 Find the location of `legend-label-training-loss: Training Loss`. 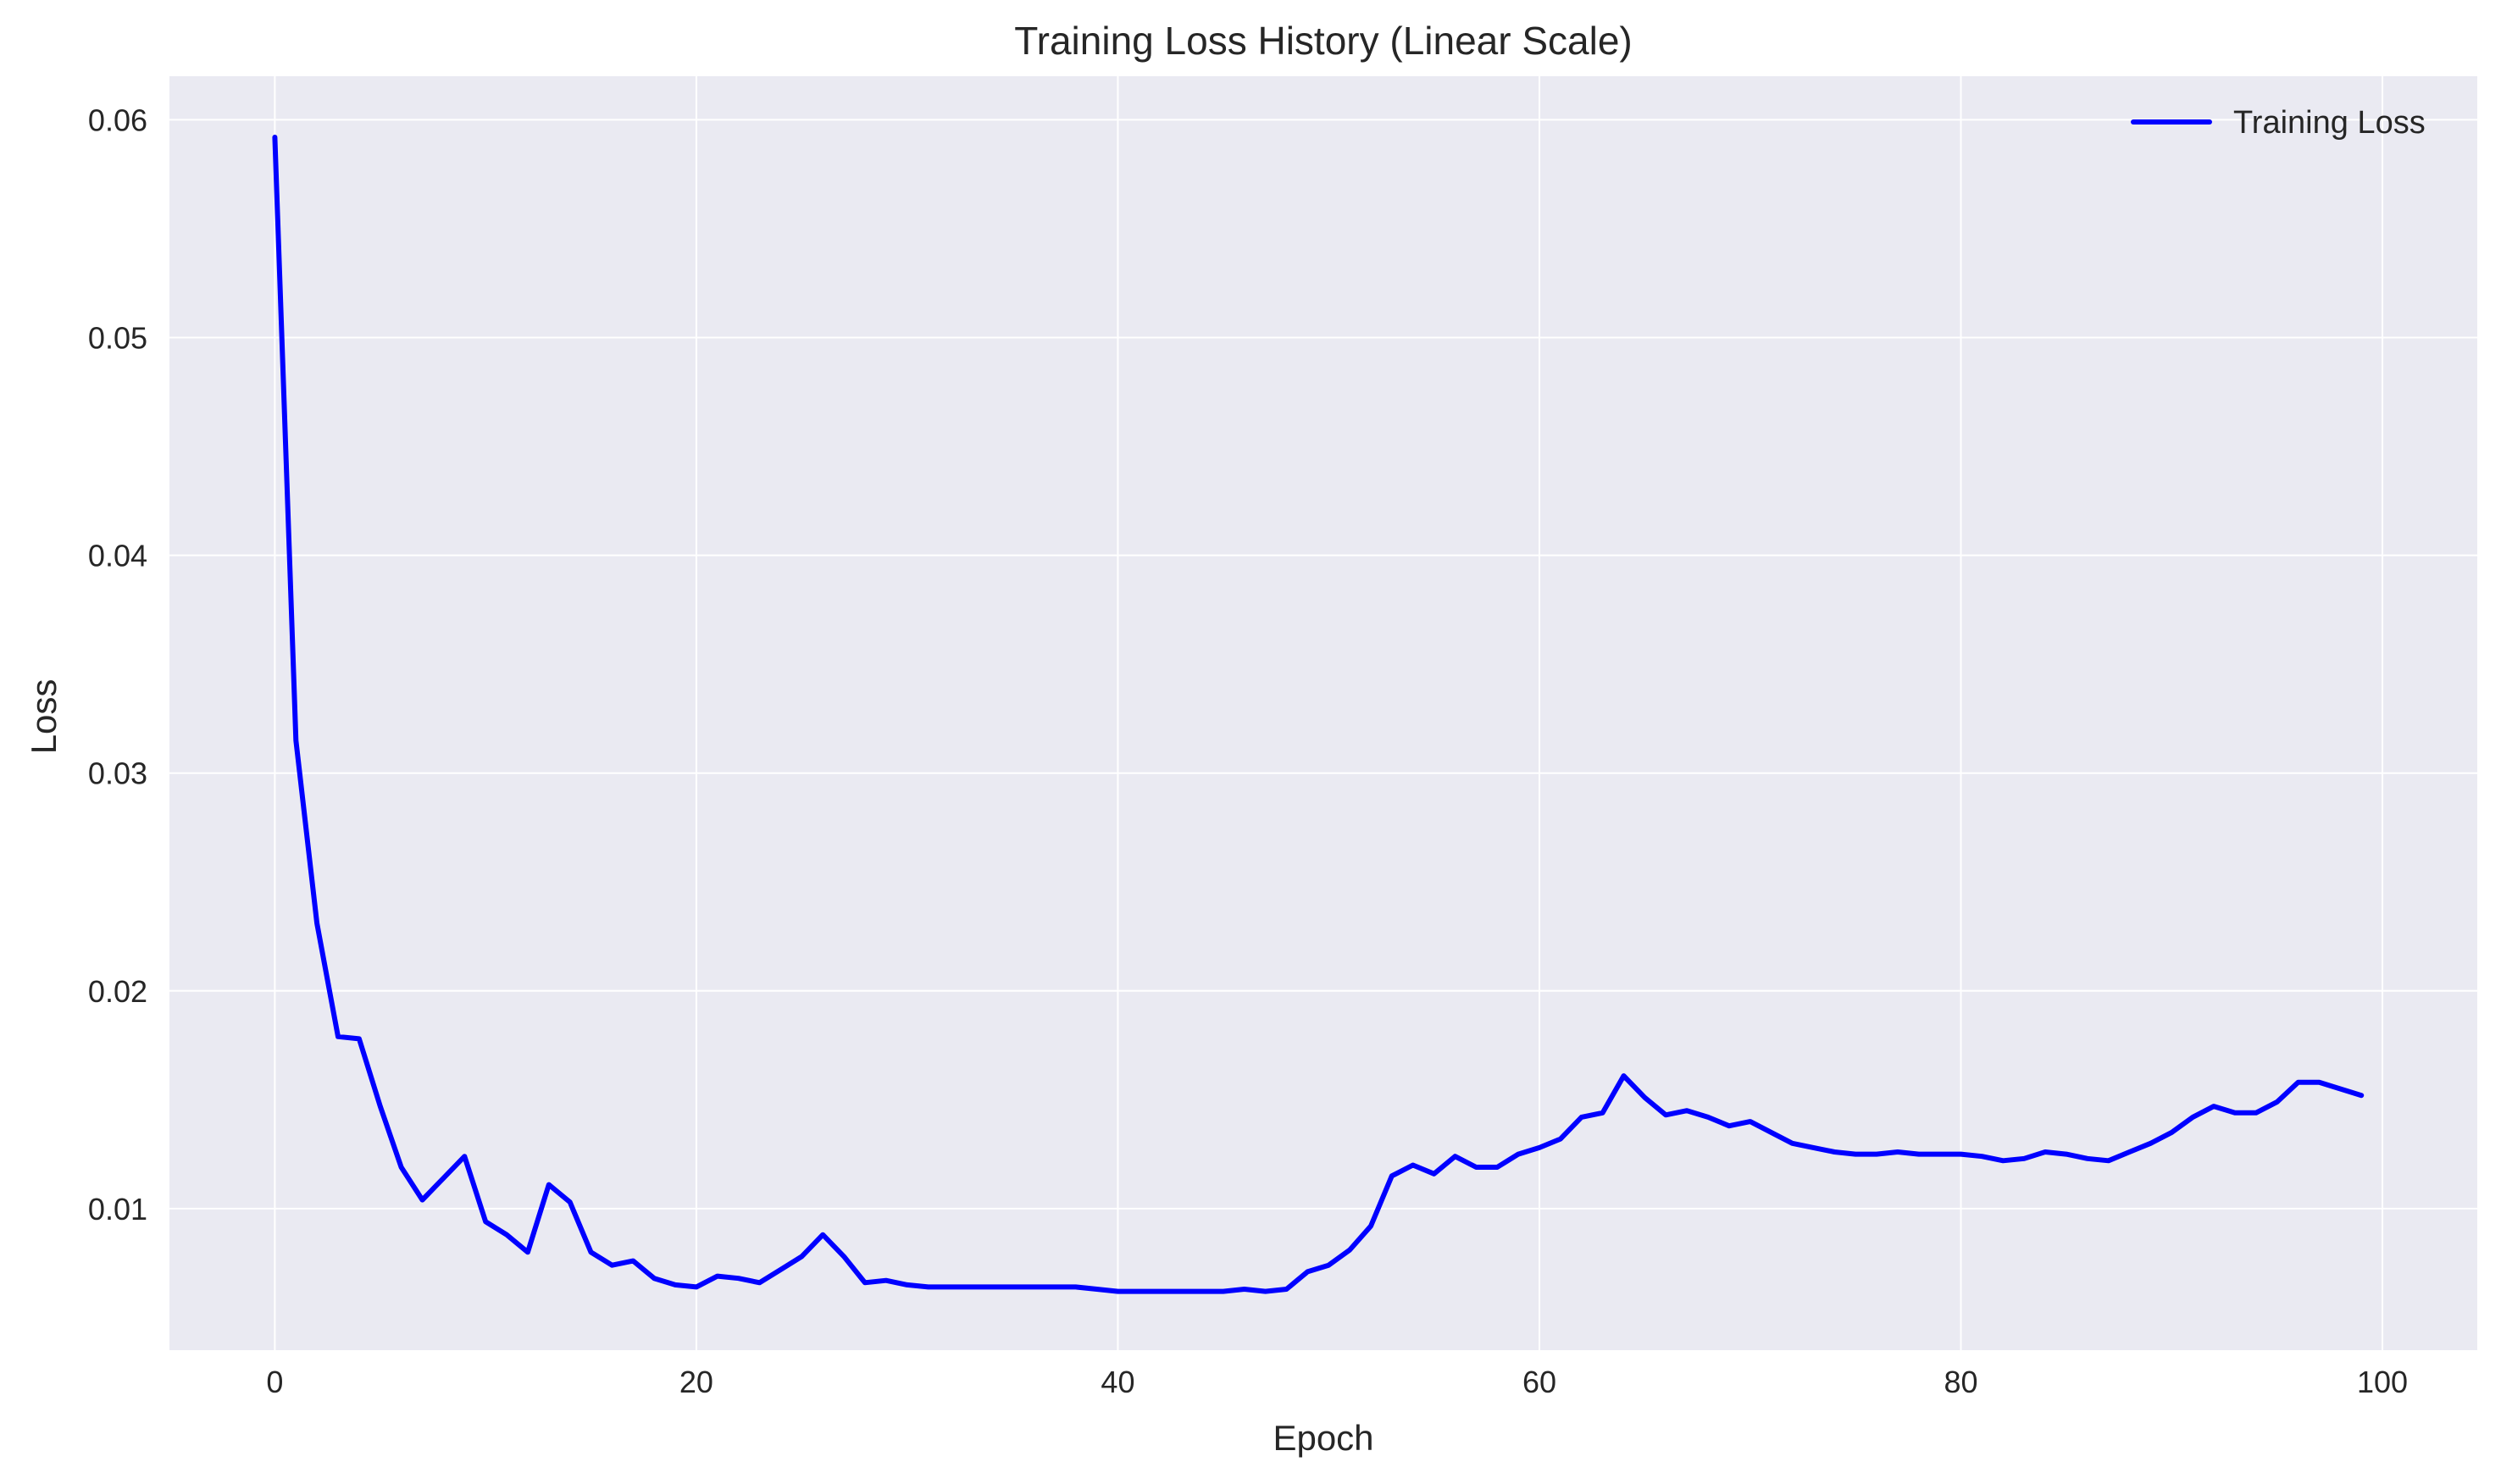

legend-label-training-loss: Training Loss is located at coordinates (2329, 123).